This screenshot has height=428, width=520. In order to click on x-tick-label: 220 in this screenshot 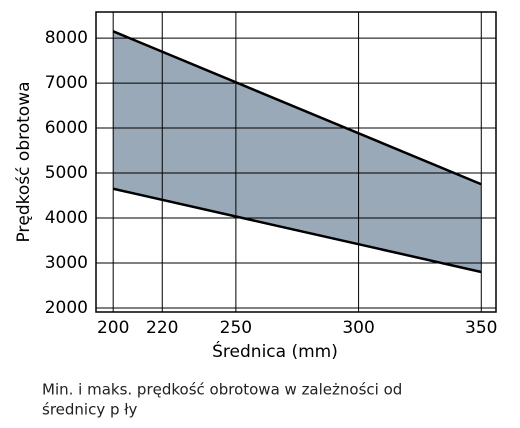, I will do `click(162, 328)`.